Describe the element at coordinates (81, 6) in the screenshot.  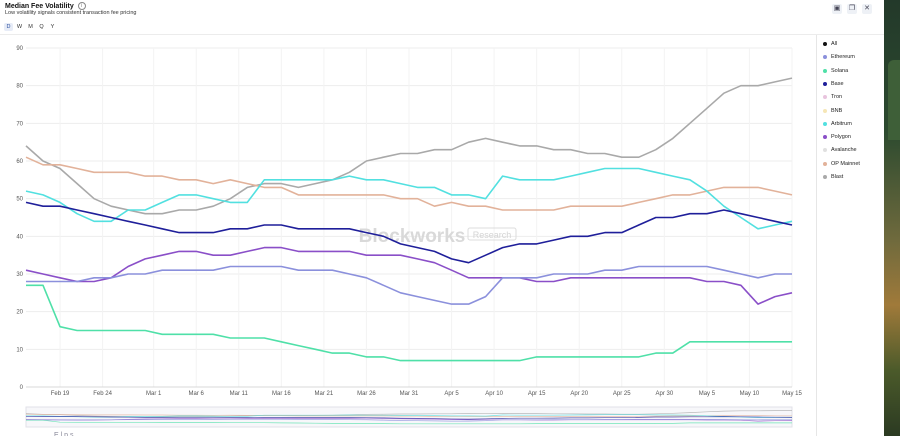
I see `info-icon: i` at that location.